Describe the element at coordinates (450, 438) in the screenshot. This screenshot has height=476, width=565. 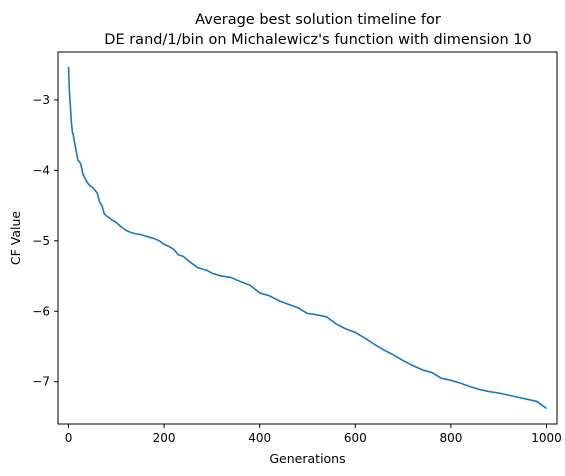
I see `x-tick-label: 800` at that location.